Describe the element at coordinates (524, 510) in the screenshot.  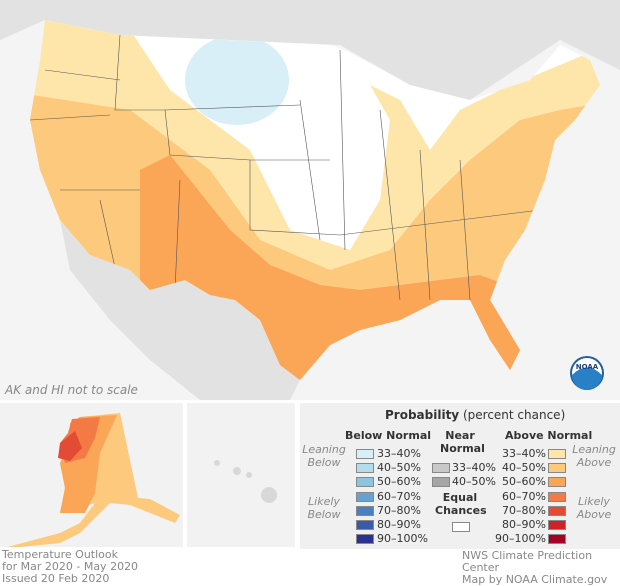
I see `above-label: 70–80%` at that location.